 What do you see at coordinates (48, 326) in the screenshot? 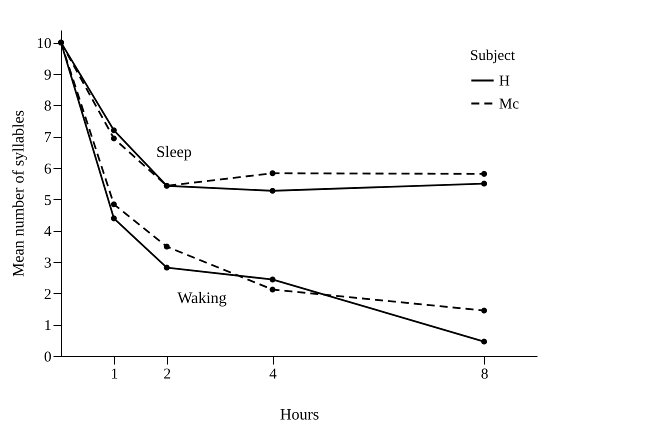
I see `y-tick-label: 1` at bounding box center [48, 326].